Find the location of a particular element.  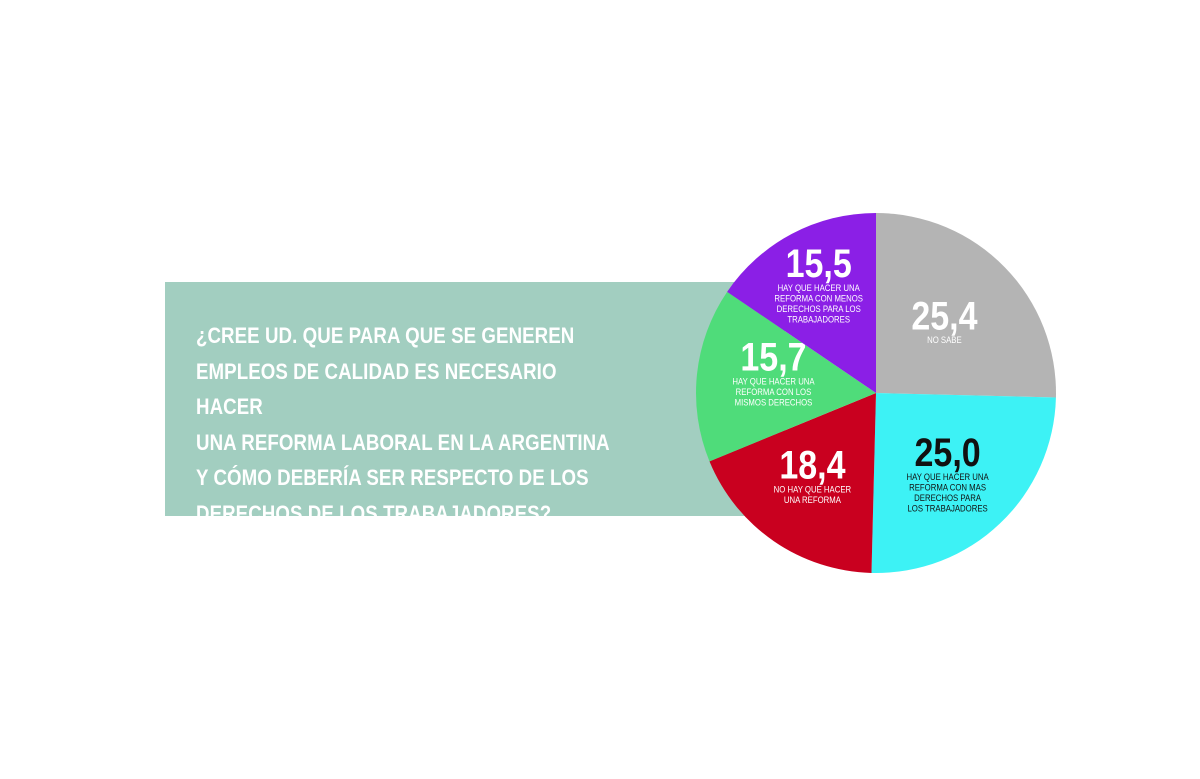

slice-category-label: LOS TRABAJADORES is located at coordinates (947, 508).